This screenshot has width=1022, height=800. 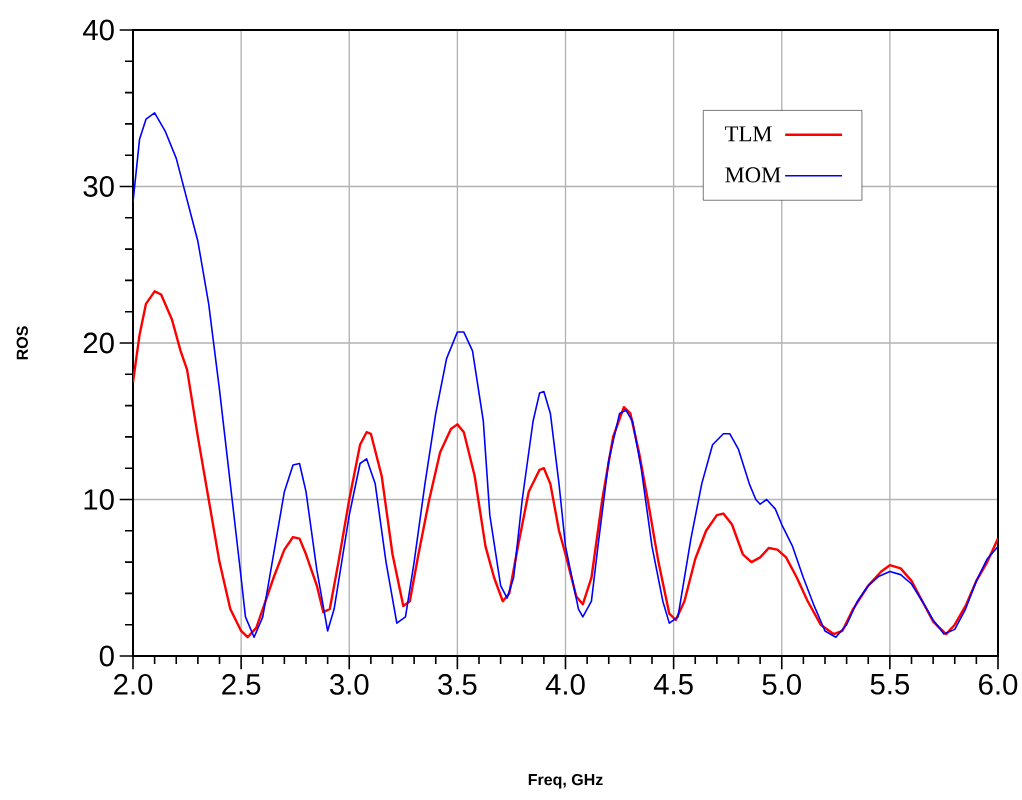 I want to click on x-tick-label: 4.0, so click(x=565, y=684).